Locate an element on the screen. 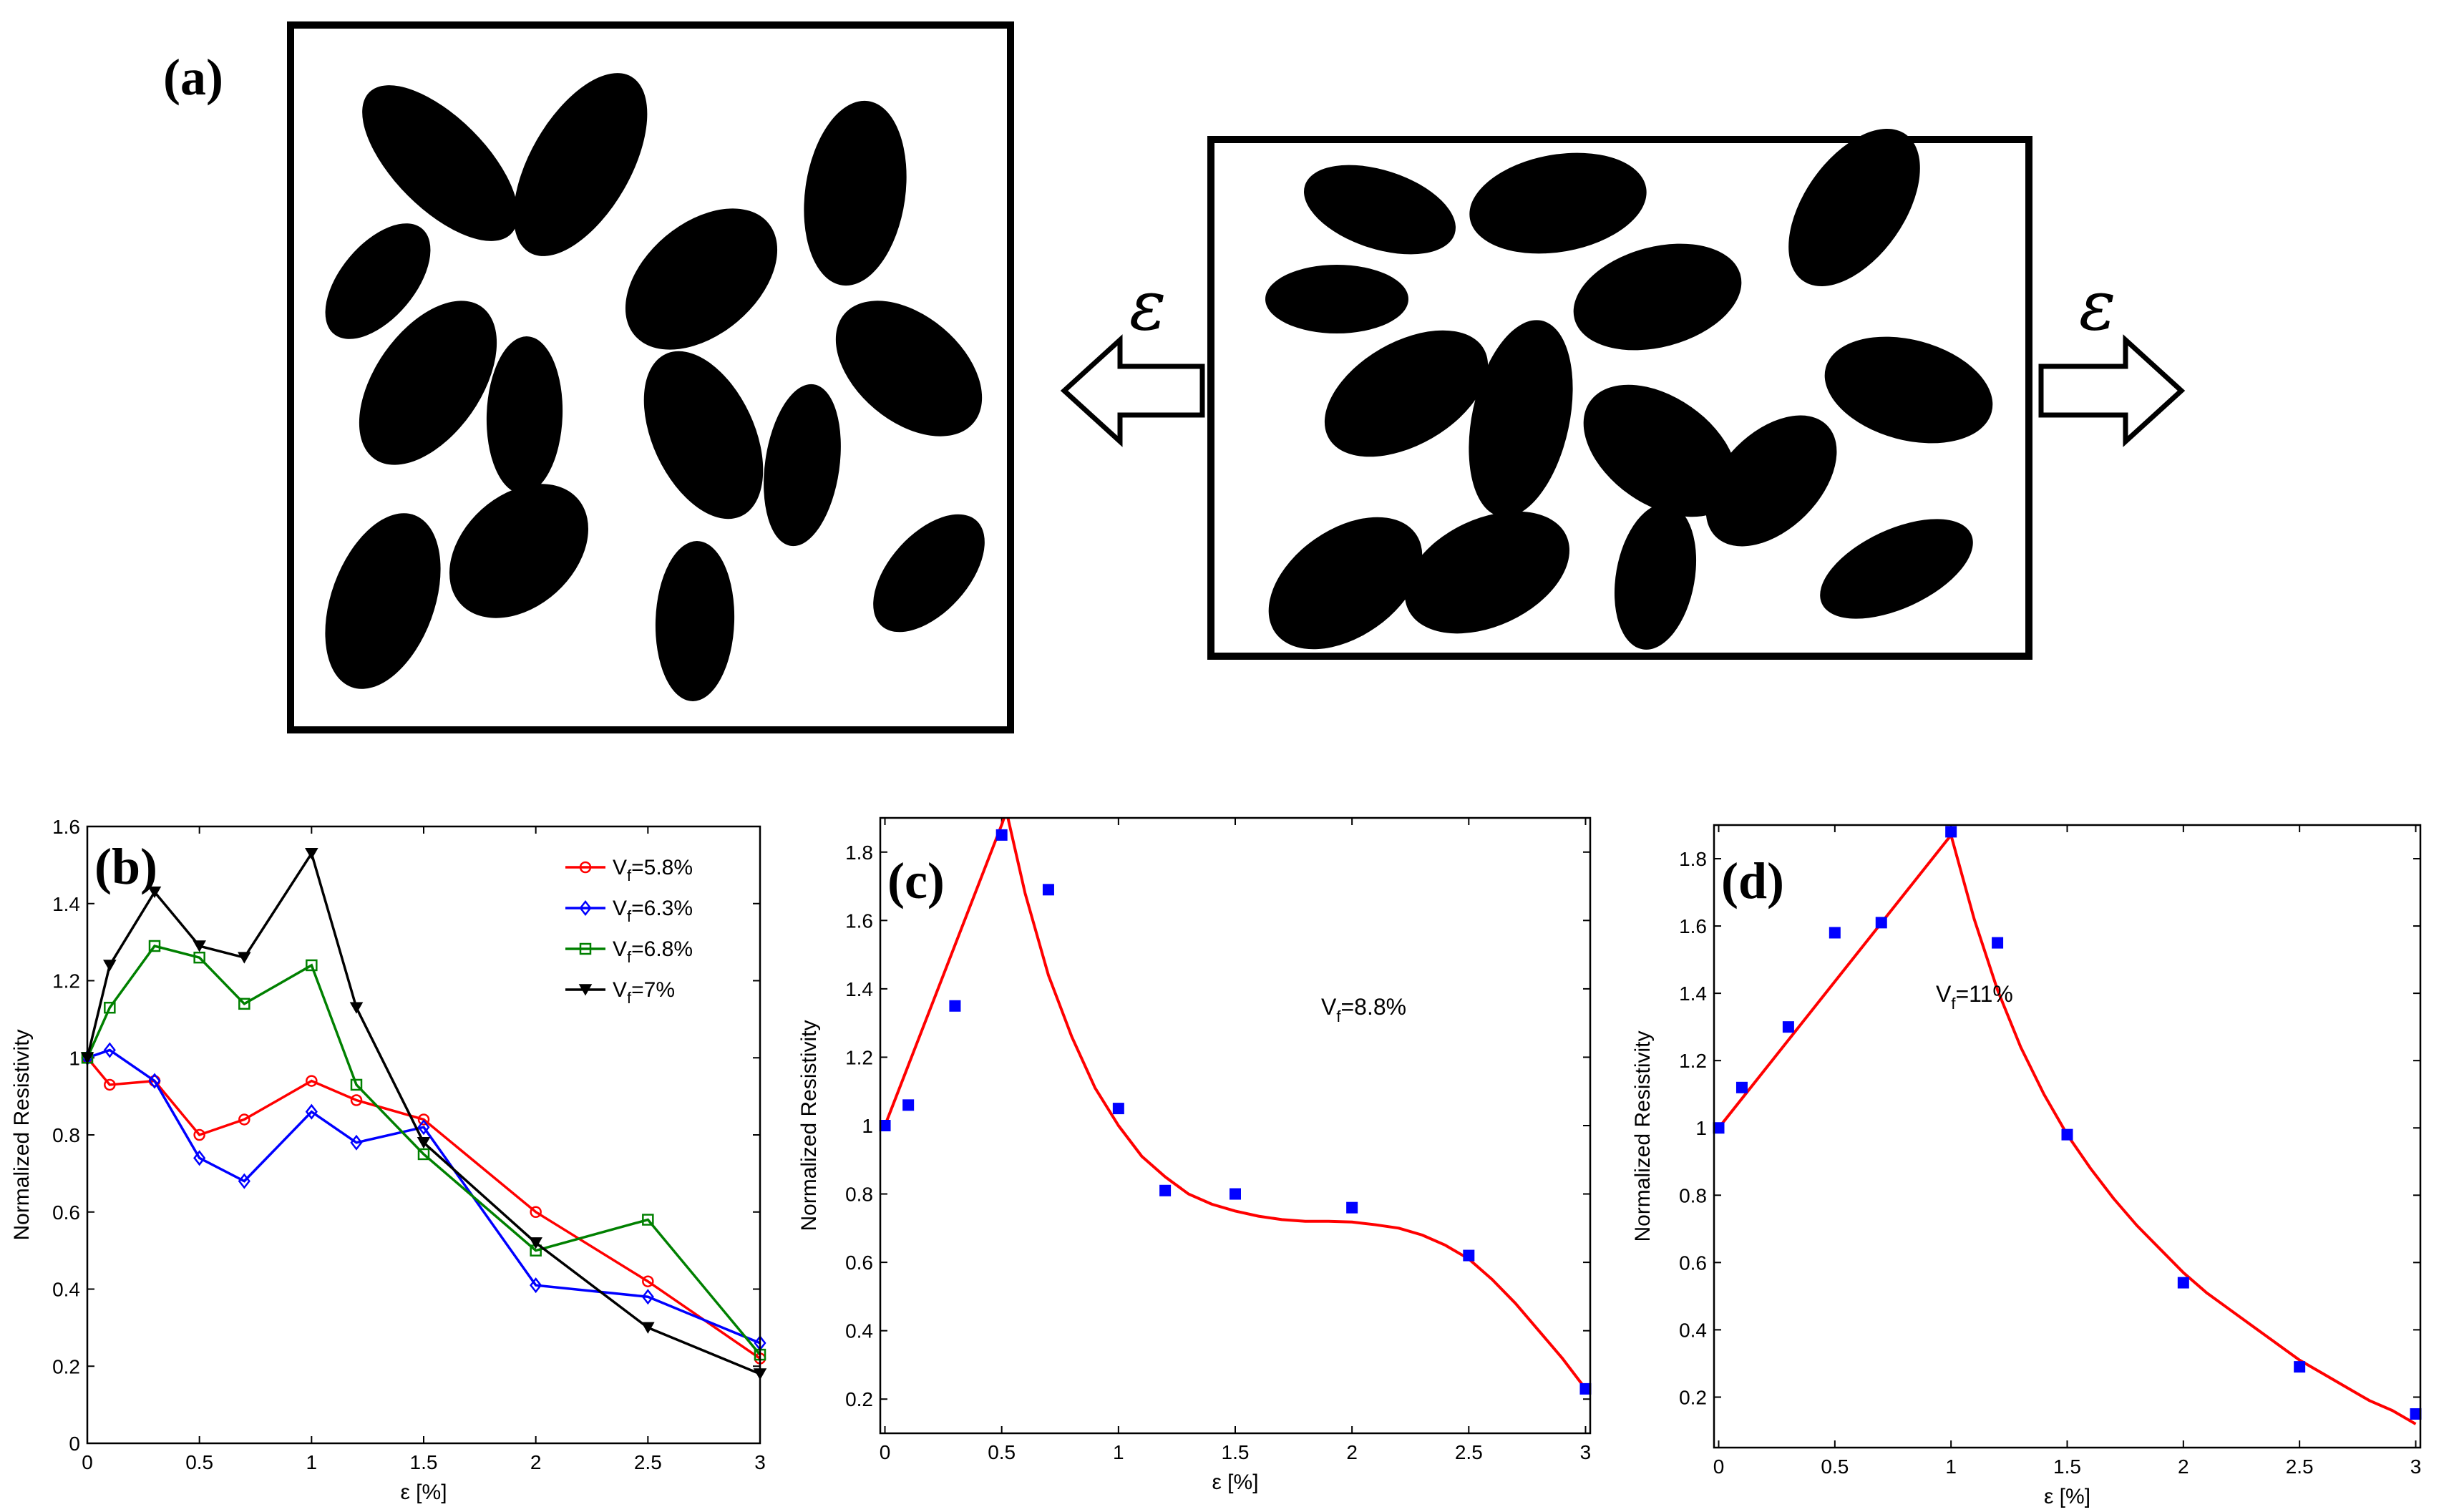 This screenshot has height=1512, width=2449. legend-entry: Vf=6.3% is located at coordinates (653, 911).